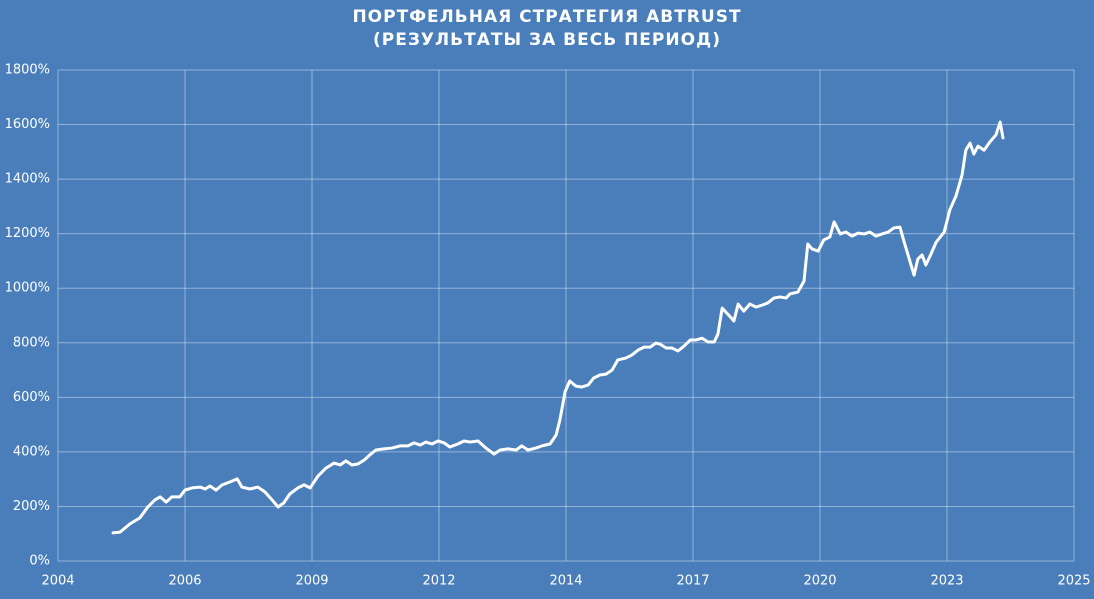 Image resolution: width=1094 pixels, height=599 pixels. What do you see at coordinates (27, 124) in the screenshot?
I see `y-tick-label: 1600%` at bounding box center [27, 124].